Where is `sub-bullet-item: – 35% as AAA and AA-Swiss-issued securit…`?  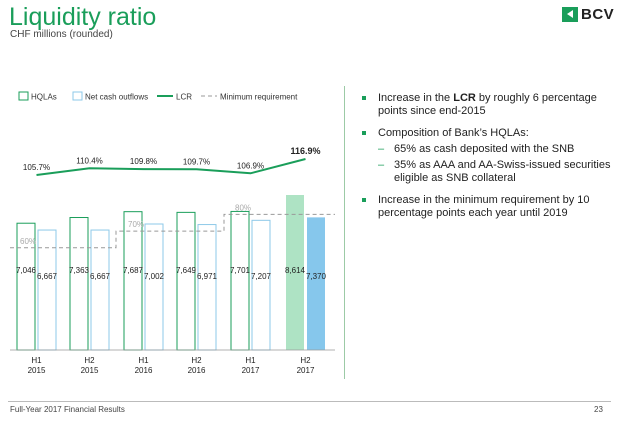 sub-bullet-item: – 35% as AAA and AA-Swiss-issued securit… is located at coordinates (495, 172).